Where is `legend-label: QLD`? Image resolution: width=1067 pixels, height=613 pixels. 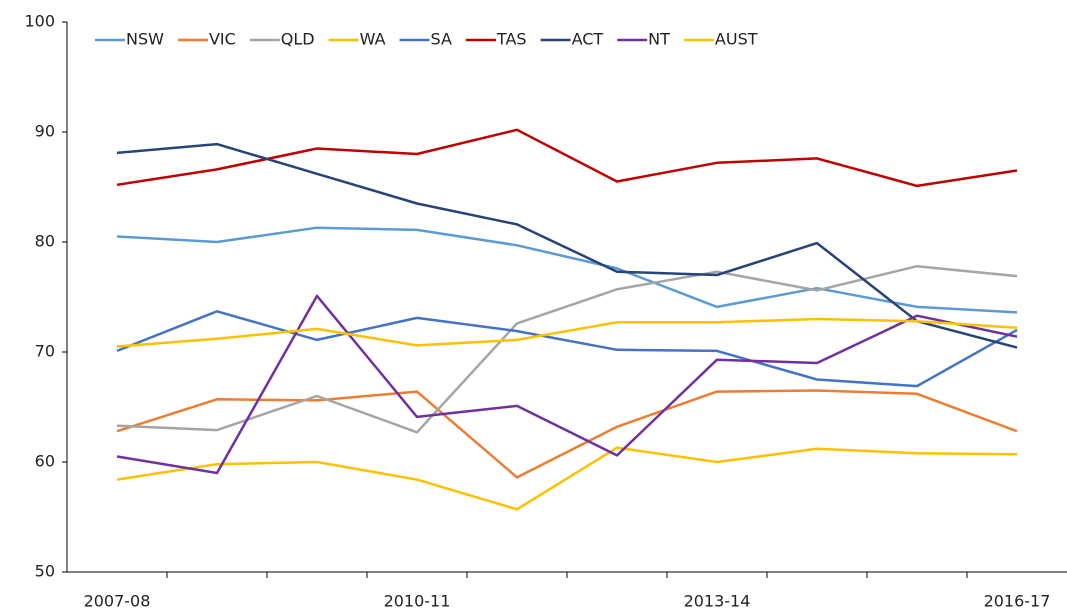 legend-label: QLD is located at coordinates (298, 39).